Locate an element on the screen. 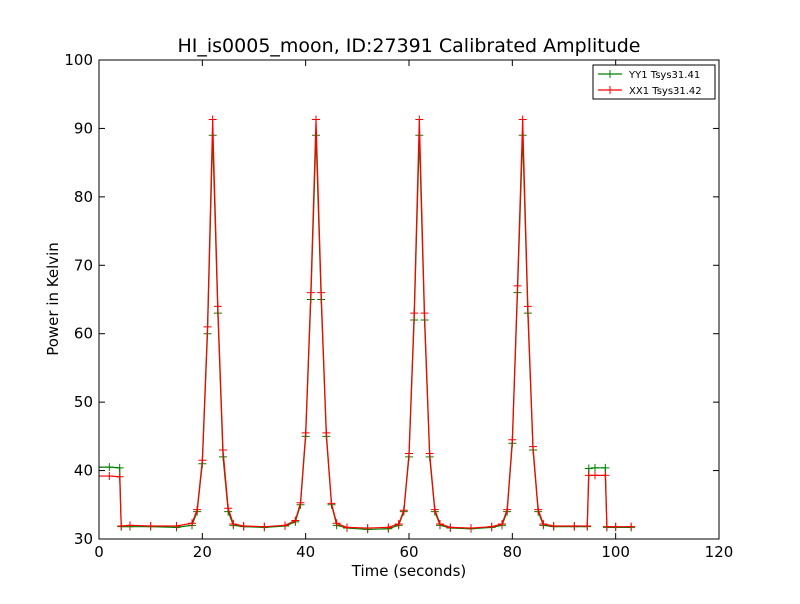 The height and width of the screenshot is (604, 800). x-tick-label: 60 is located at coordinates (408, 552).